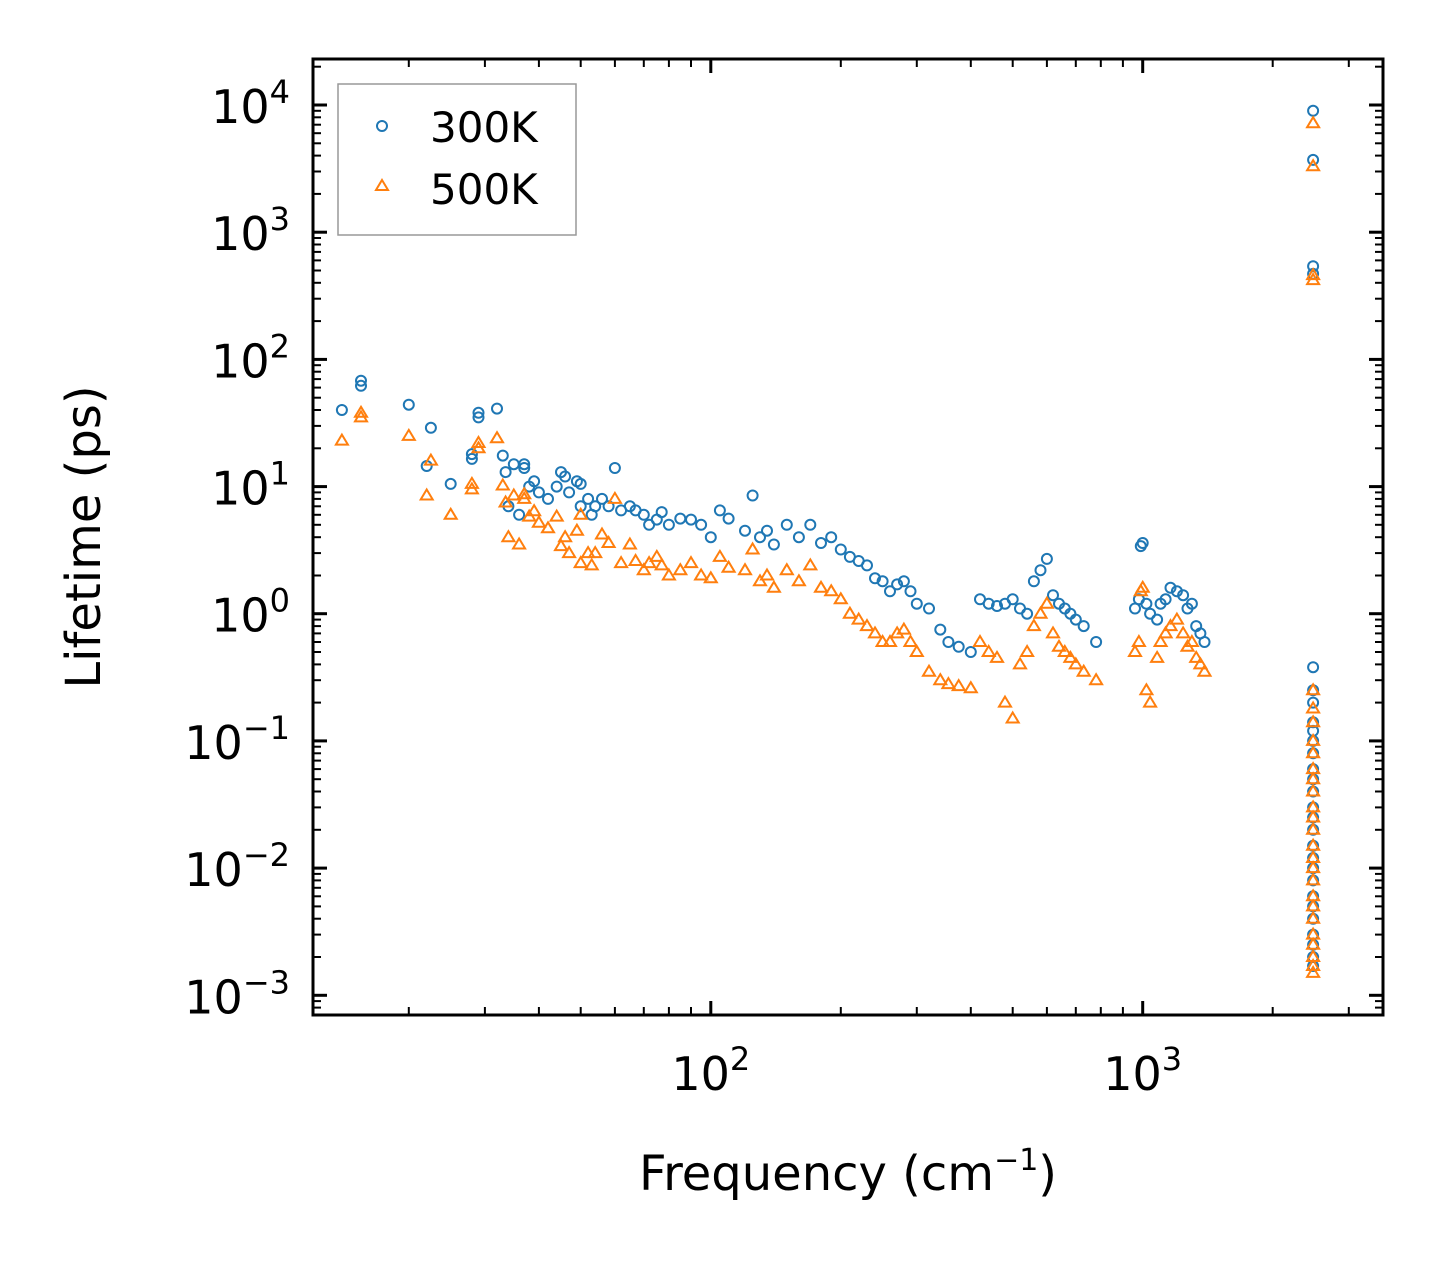 The image size is (1442, 1265). Describe the element at coordinates (250, 230) in the screenshot. I see `y-tick-label-1000: 10³` at that location.